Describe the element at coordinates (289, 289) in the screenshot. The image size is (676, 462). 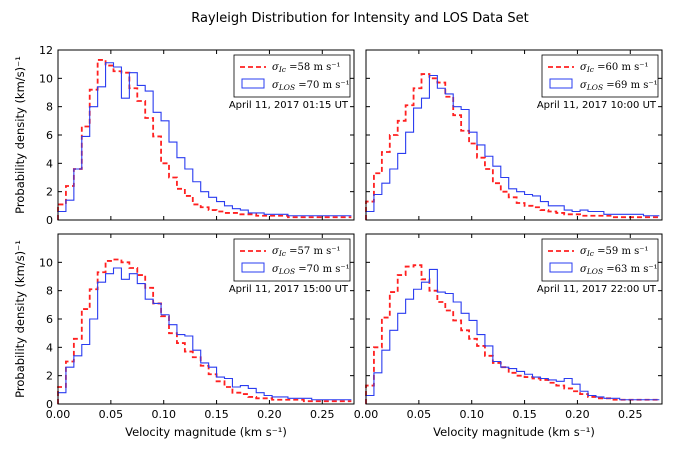
I see `date-annotation: April 11, 2017 15:00 UT` at that location.